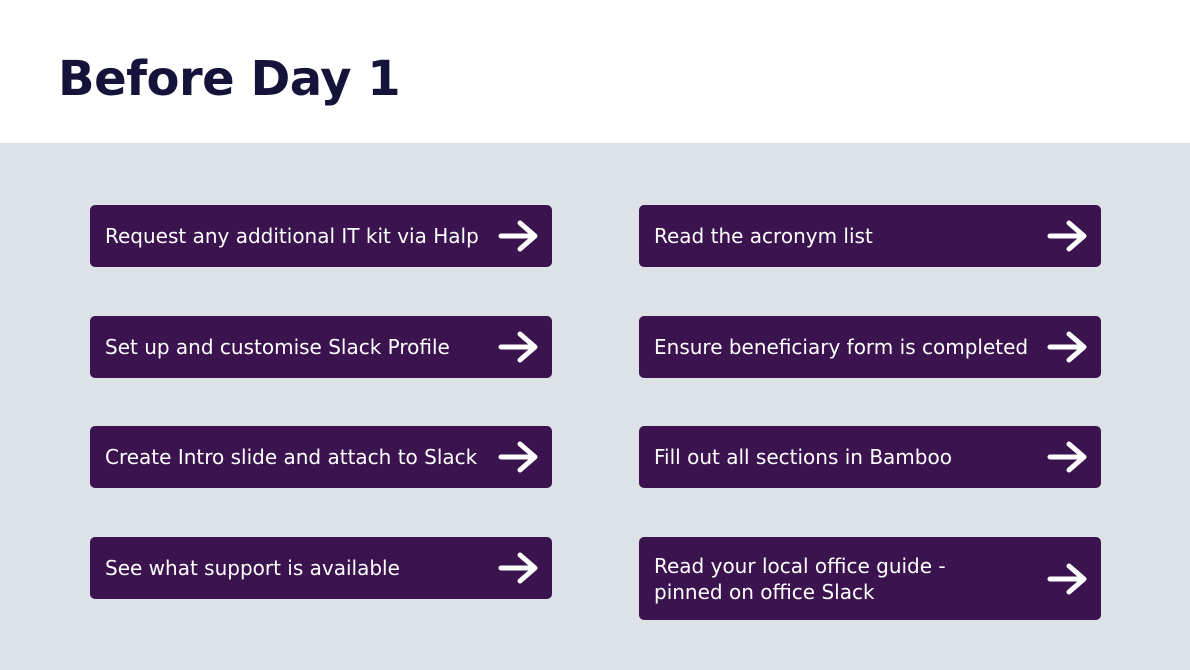 This screenshot has width=1190, height=670. What do you see at coordinates (763, 236) in the screenshot?
I see `task-label: Read the acronym list` at bounding box center [763, 236].